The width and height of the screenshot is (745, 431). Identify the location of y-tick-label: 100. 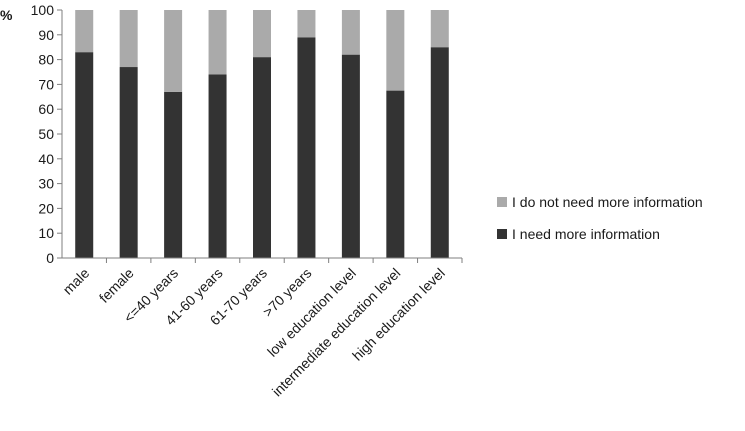
(43, 10).